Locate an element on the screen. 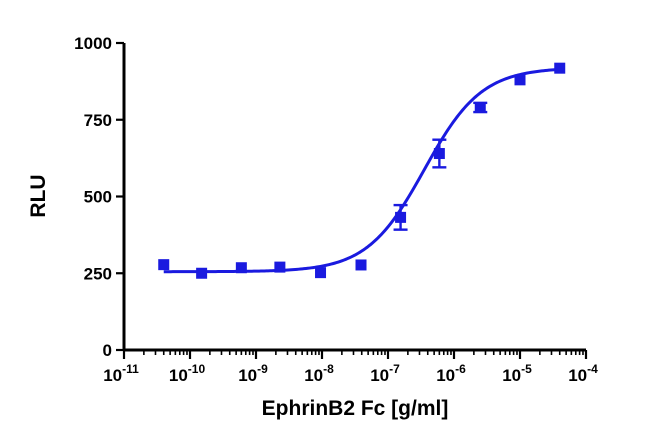 Image resolution: width=650 pixels, height=444 pixels. x-ticks: 10⁻¹¹ 10⁻¹⁰ 10⁻⁹ 10⁻⁸ 10⁻⁷ 10⁻⁶ 10⁻⁵ 10⁻⁴ is located at coordinates (350, 367).